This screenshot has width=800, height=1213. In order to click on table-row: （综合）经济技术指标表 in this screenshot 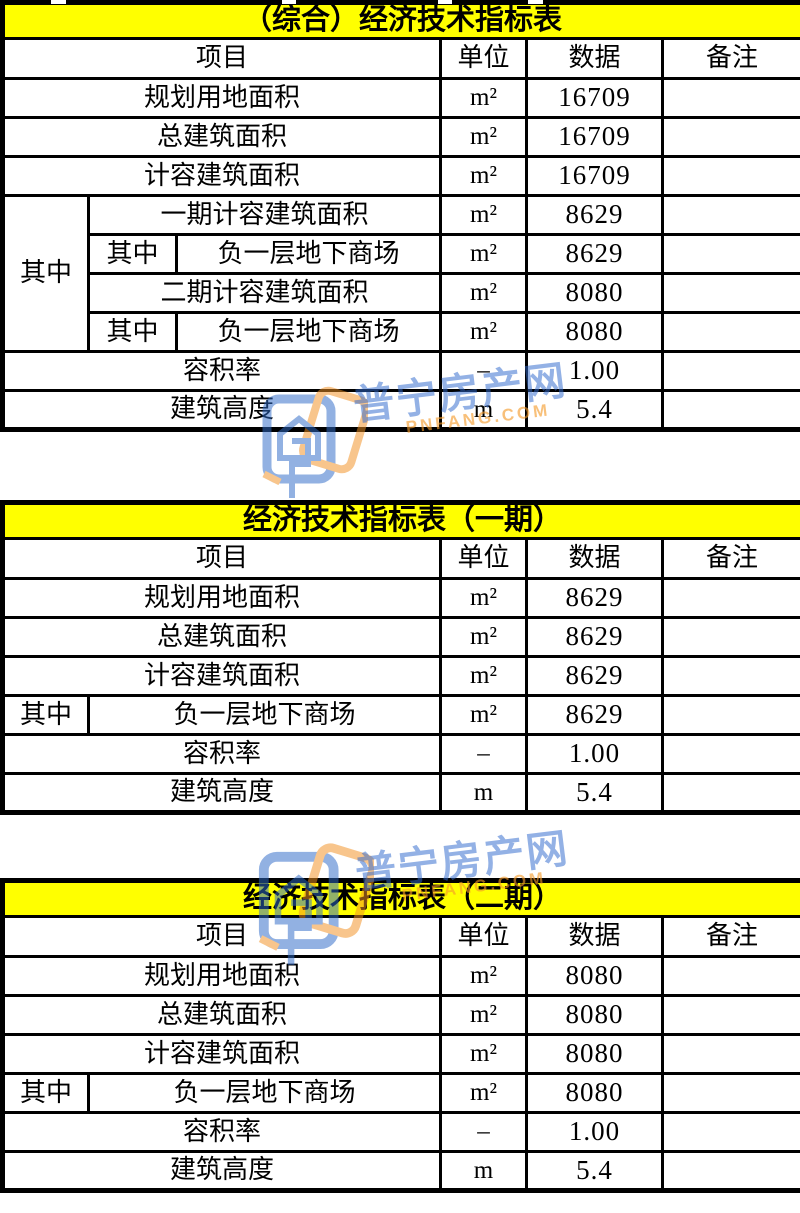, I will do `click(400, 20)`.